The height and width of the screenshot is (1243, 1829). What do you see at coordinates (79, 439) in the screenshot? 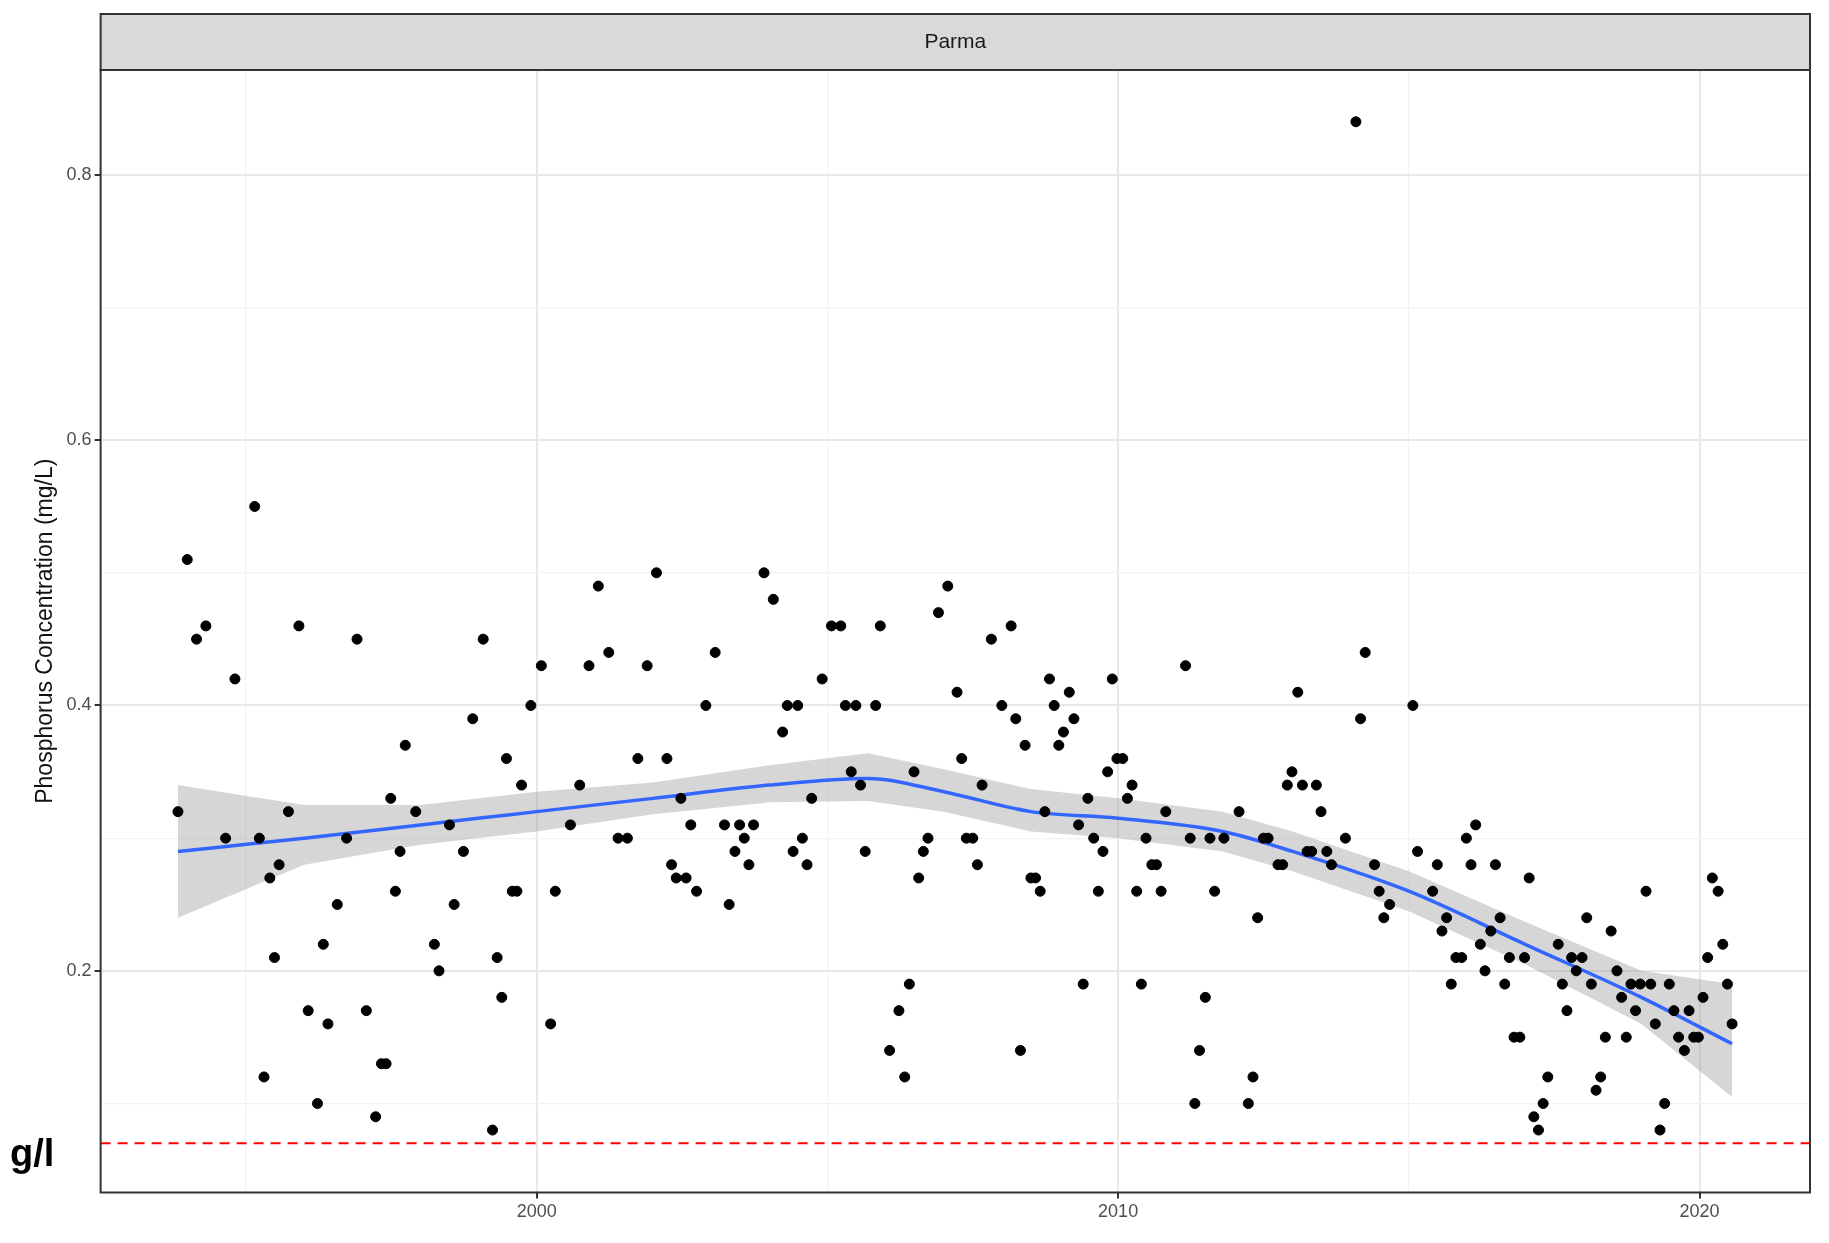
I see `y-tick-label: 0.6` at bounding box center [79, 439].